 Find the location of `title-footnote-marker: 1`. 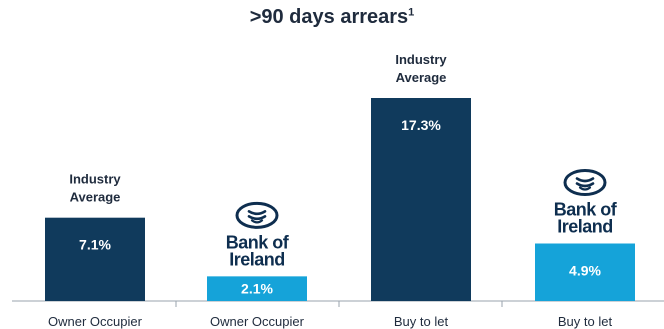

title-footnote-marker: 1 is located at coordinates (411, 12).